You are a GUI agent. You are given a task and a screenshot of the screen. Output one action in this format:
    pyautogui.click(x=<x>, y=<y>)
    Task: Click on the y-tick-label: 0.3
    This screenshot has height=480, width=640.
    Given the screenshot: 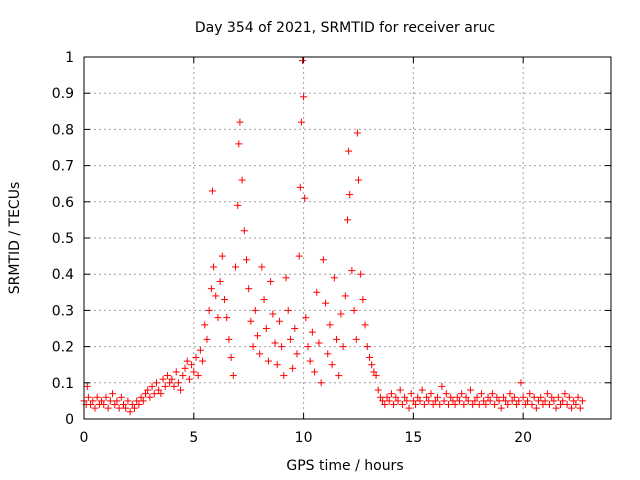 What is the action you would take?
    pyautogui.click(x=63, y=311)
    